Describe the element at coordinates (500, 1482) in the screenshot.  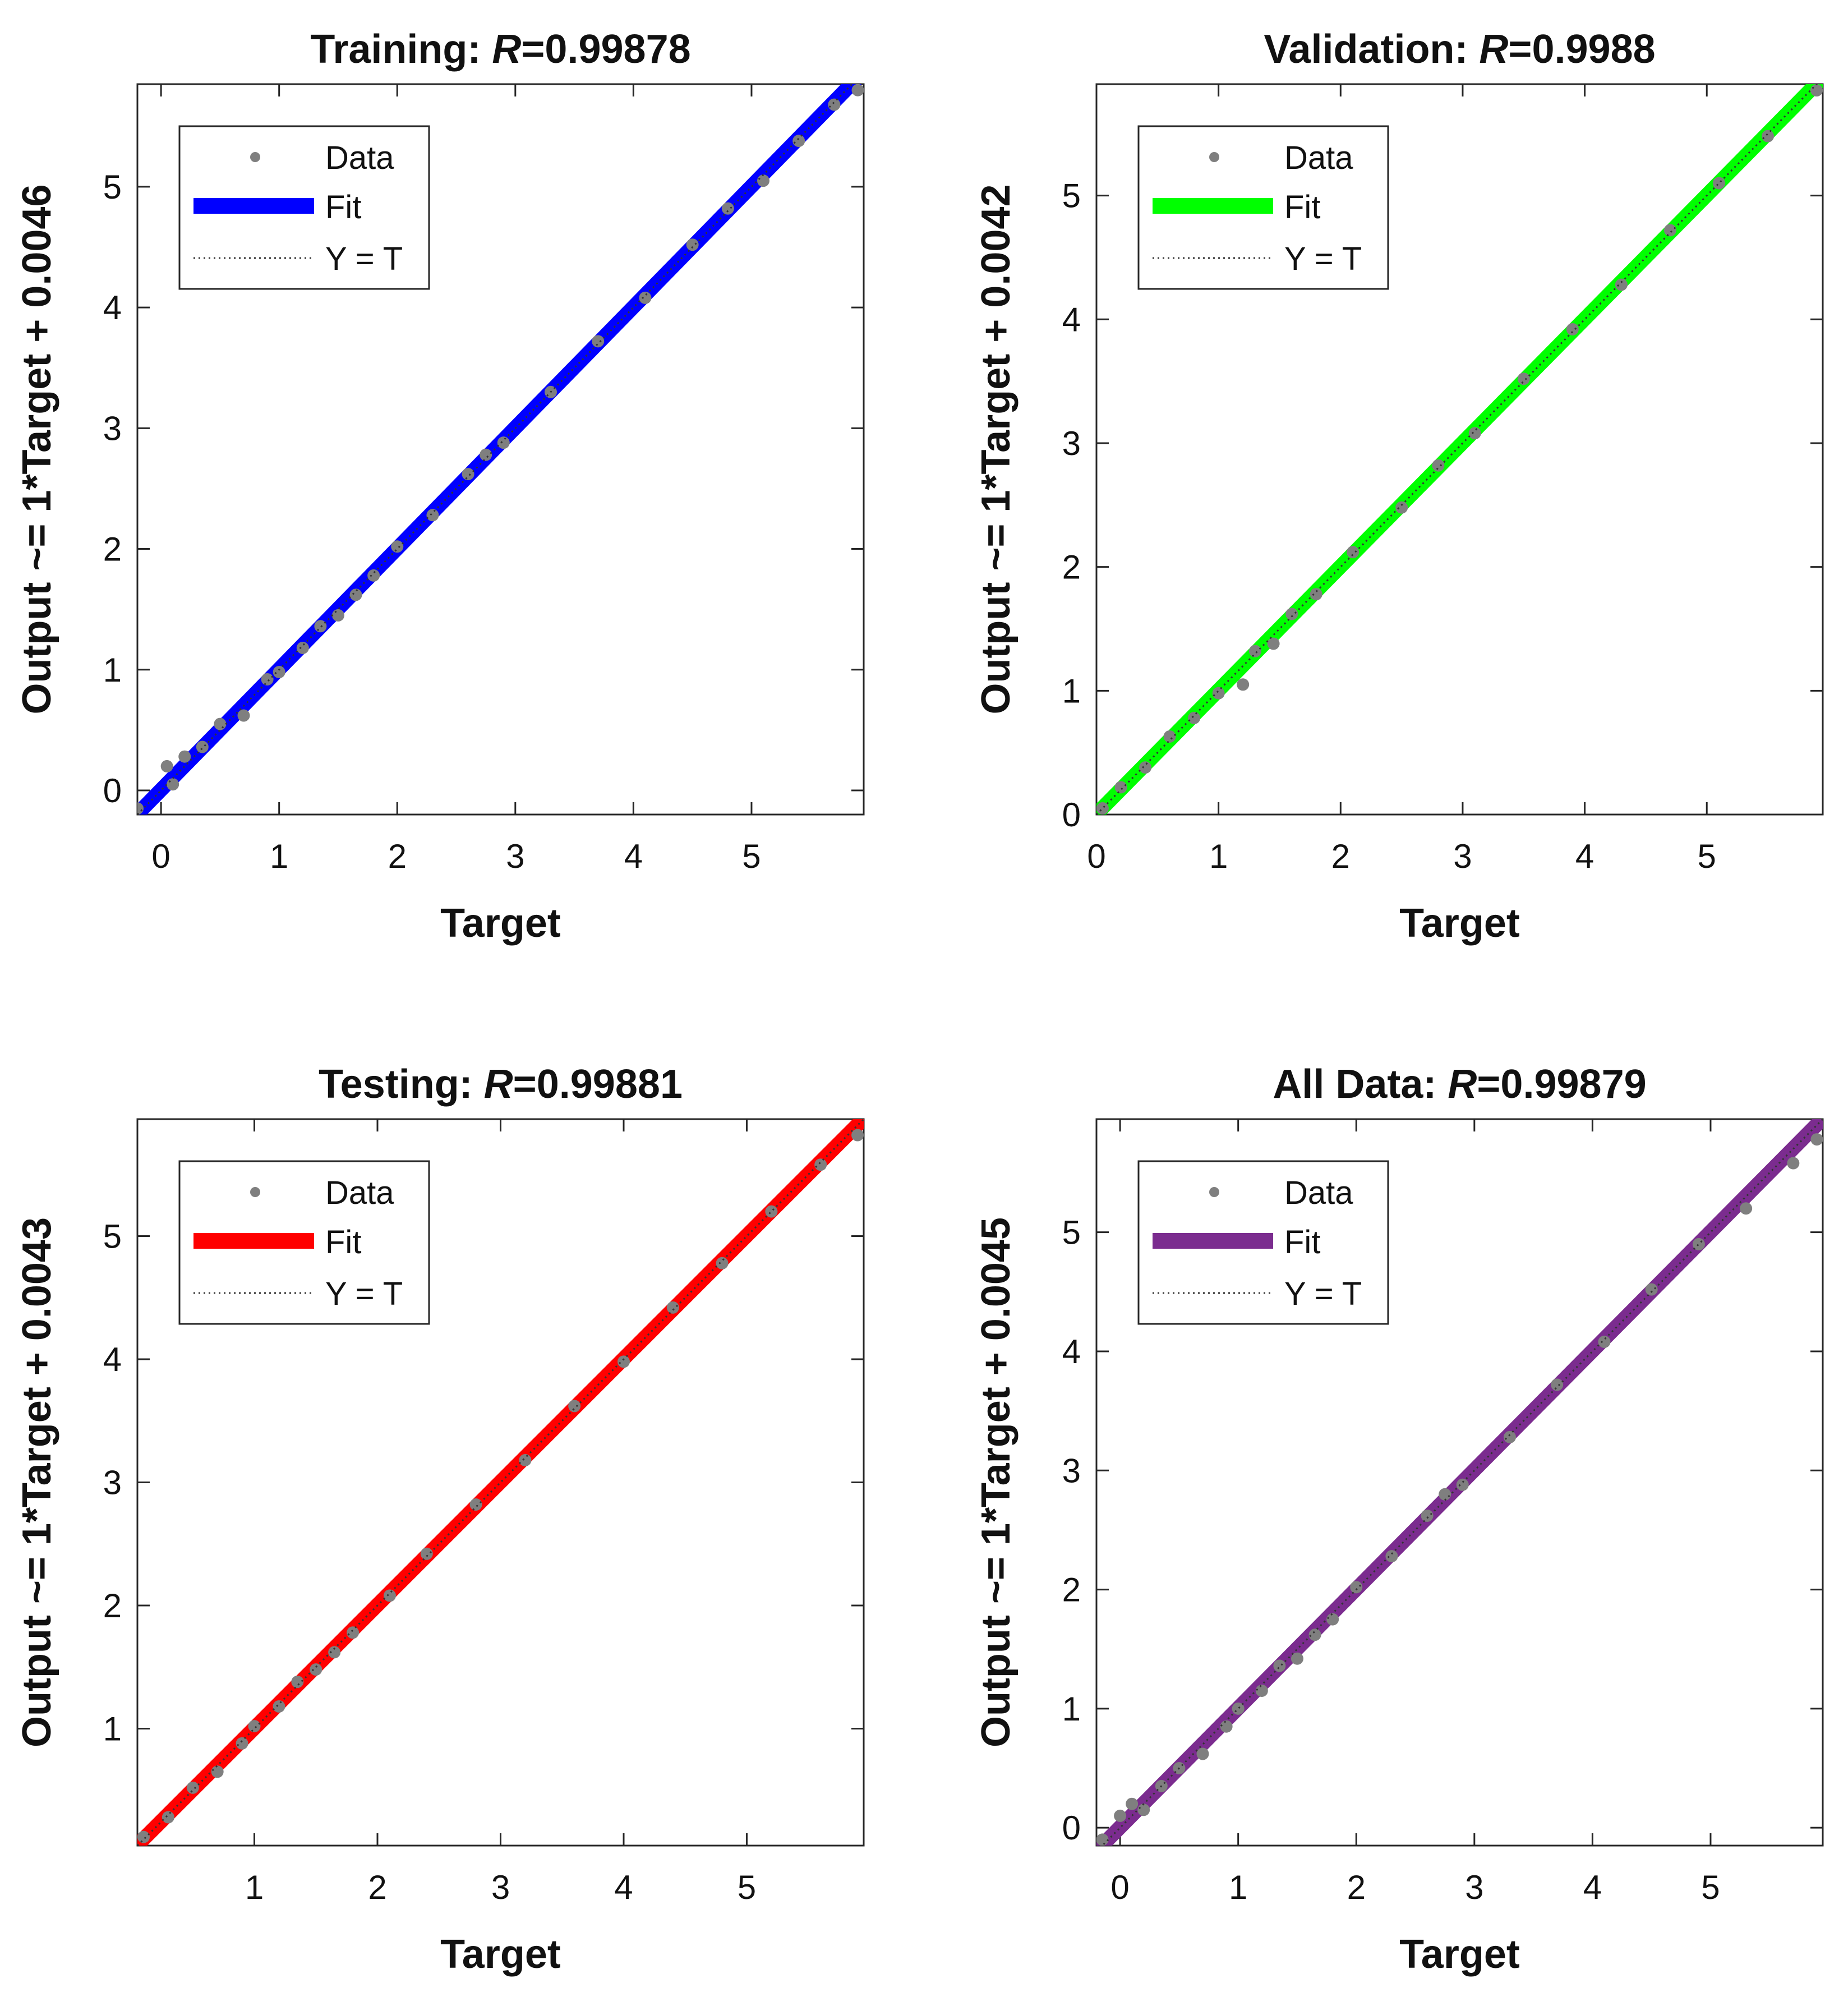
I see `plot-layer` at that location.